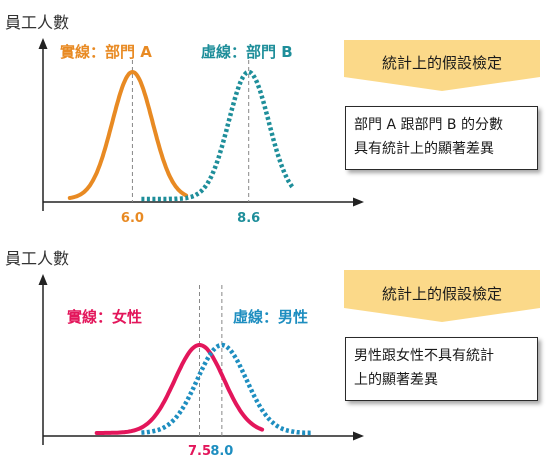 The width and height of the screenshot is (555, 460). I want to click on x-tick-label: 6.0, so click(132, 218).